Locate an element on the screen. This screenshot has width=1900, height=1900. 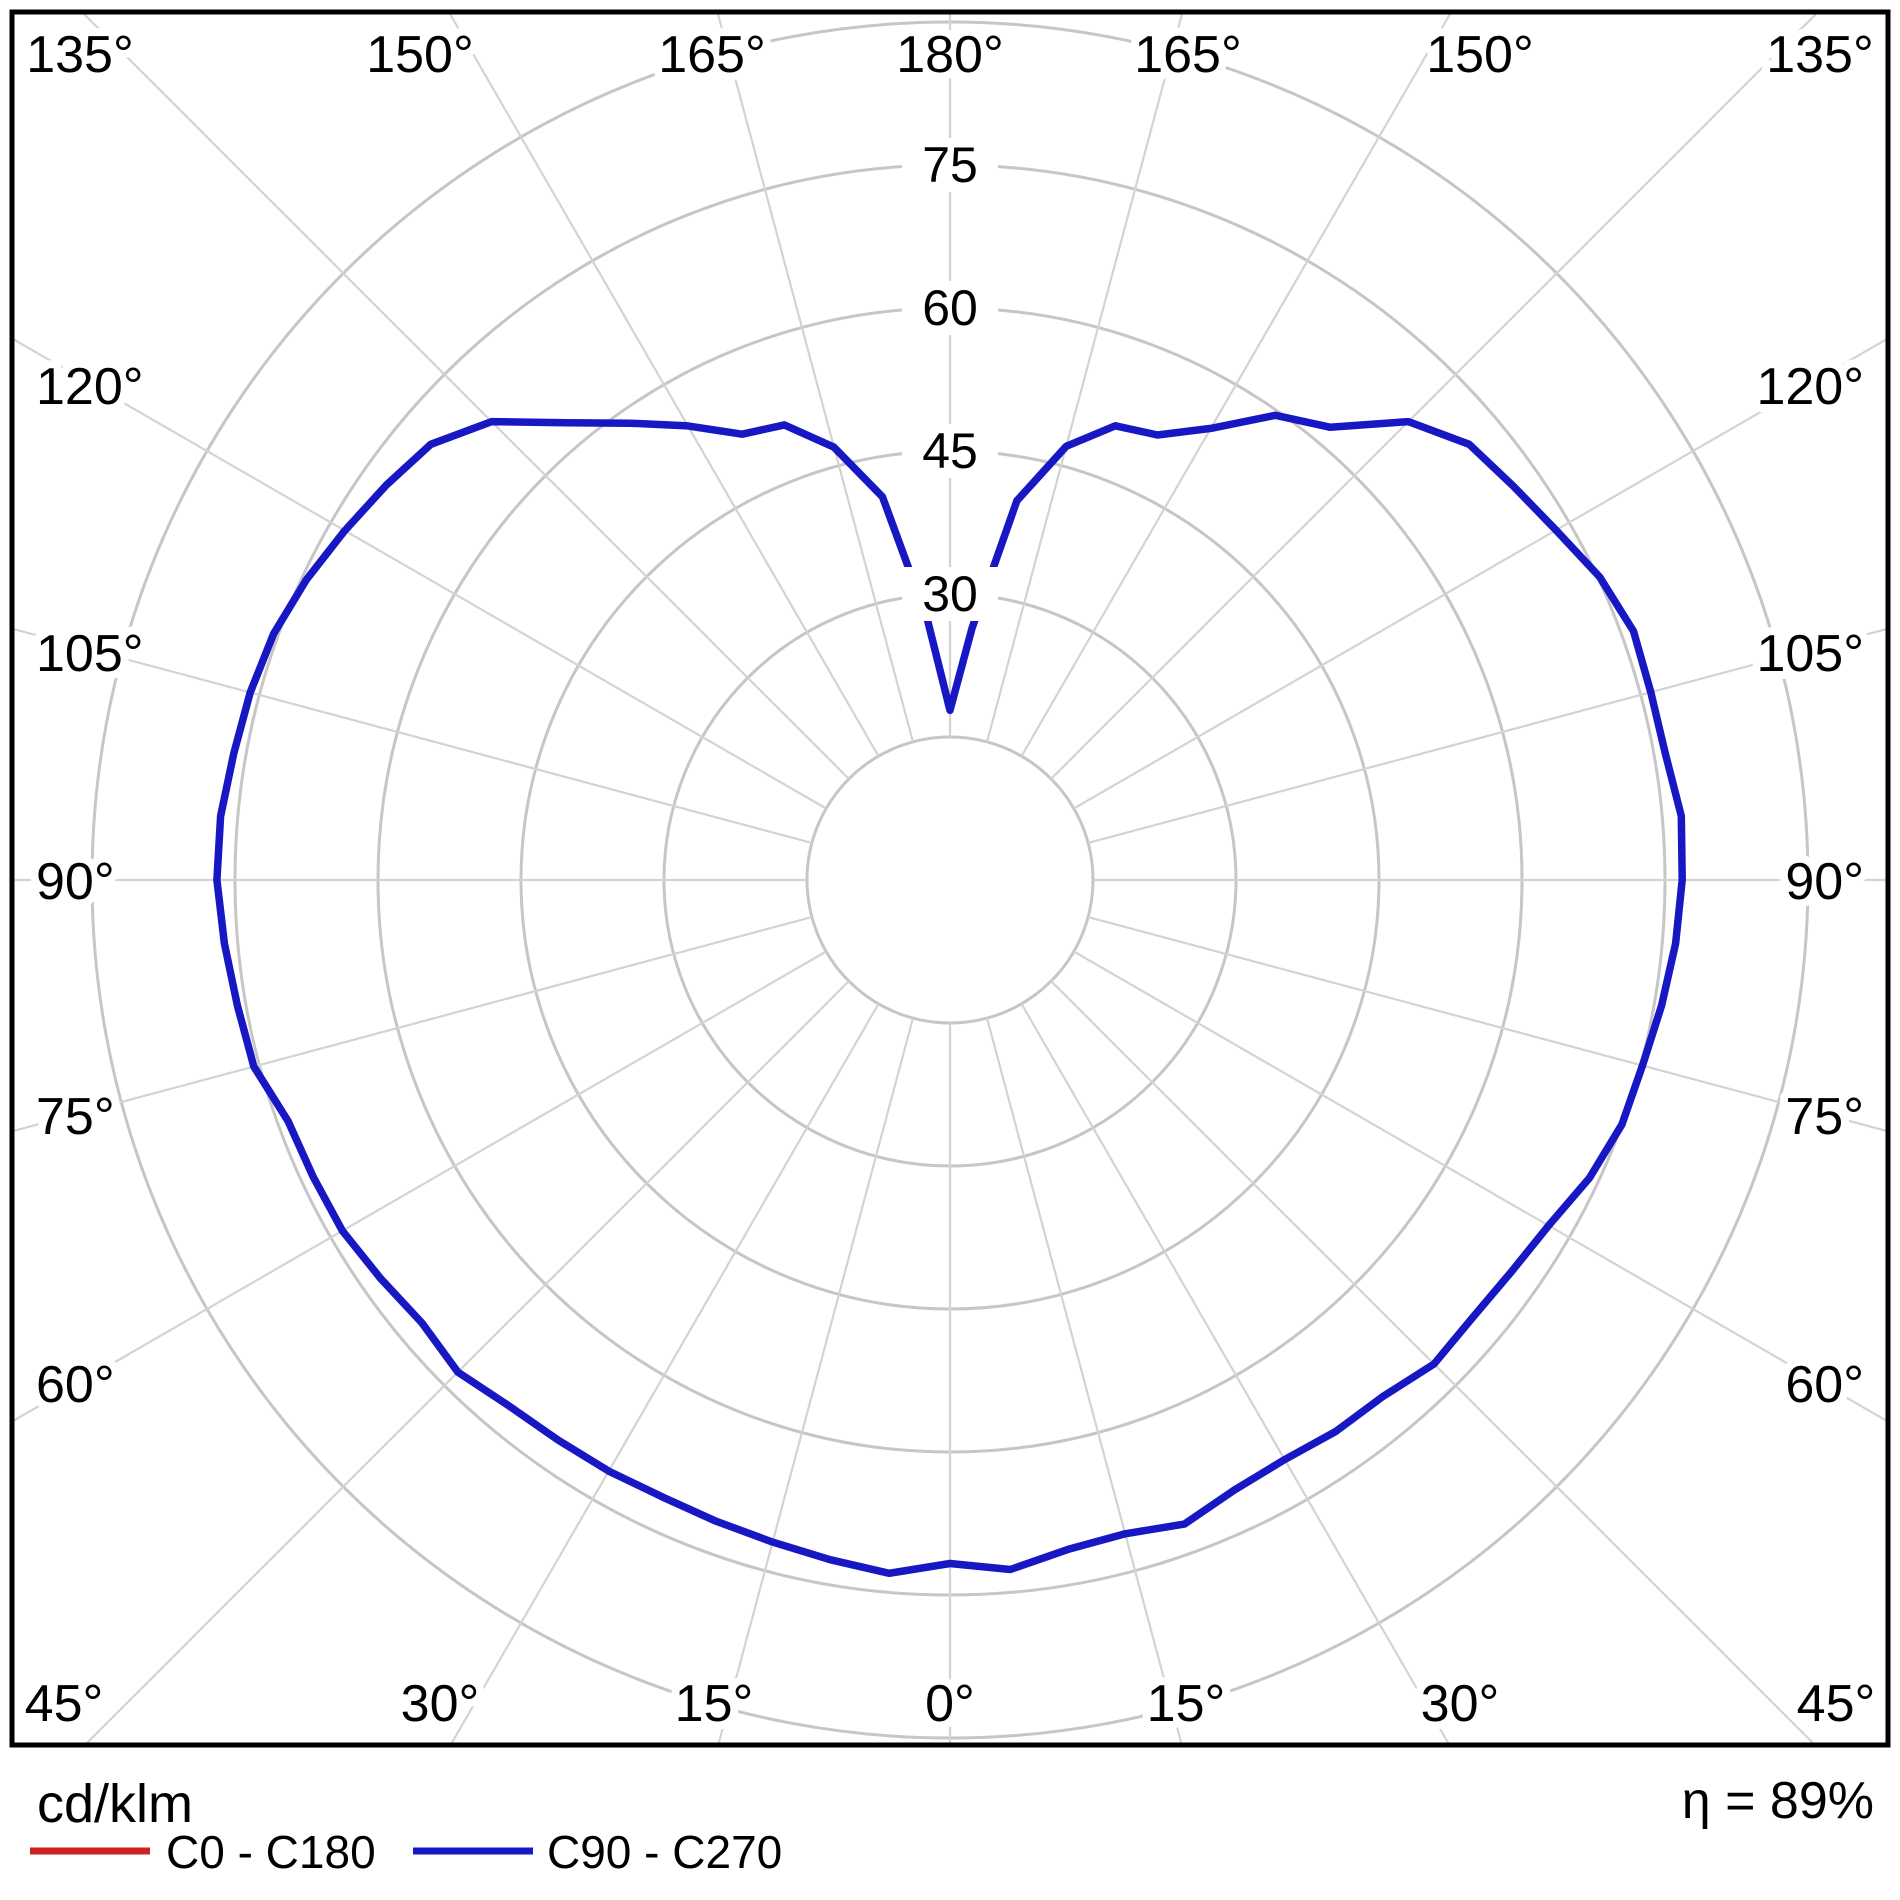
angle-label-left: 90° is located at coordinates (75, 882).